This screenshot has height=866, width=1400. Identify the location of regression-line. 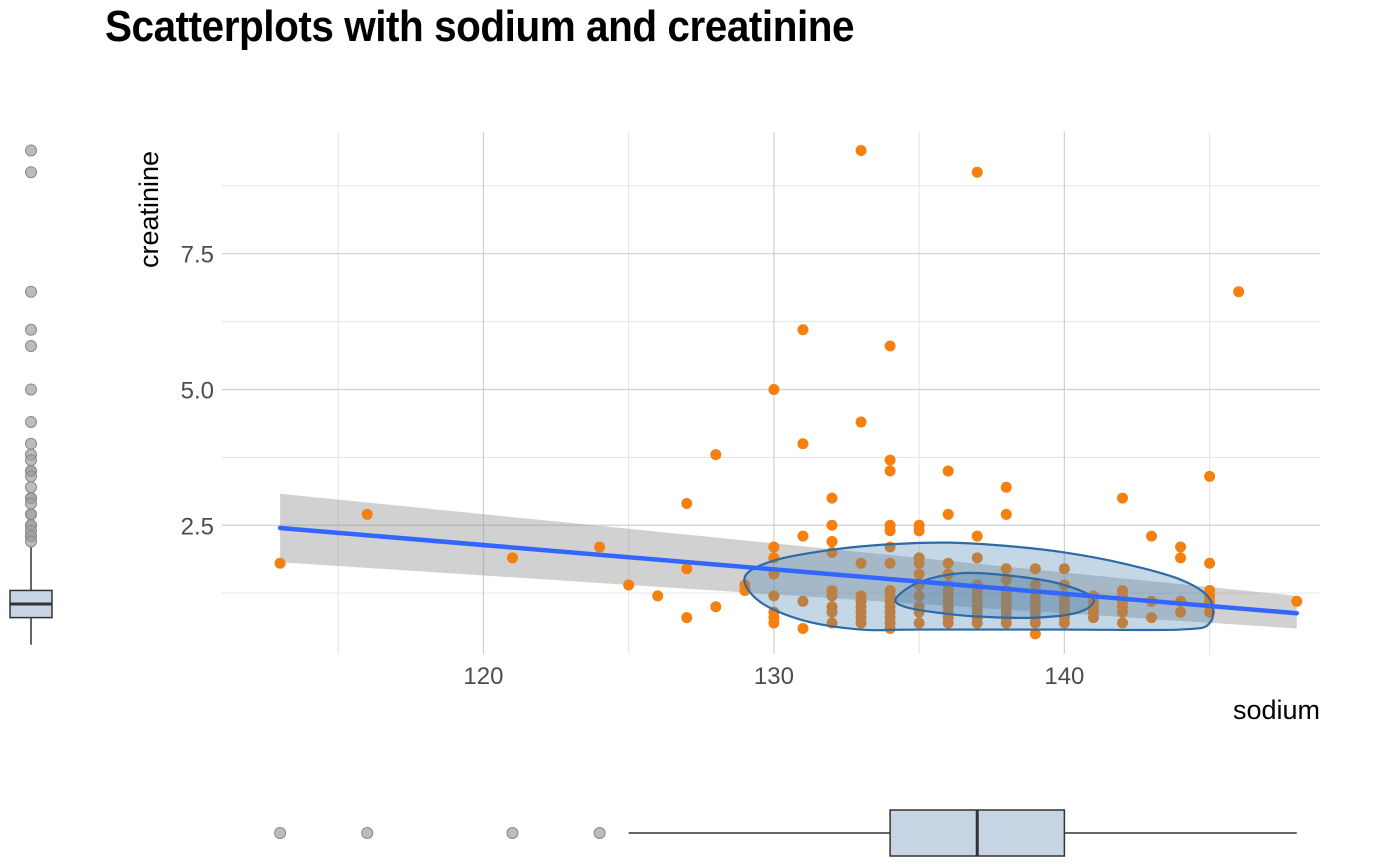
(788, 570).